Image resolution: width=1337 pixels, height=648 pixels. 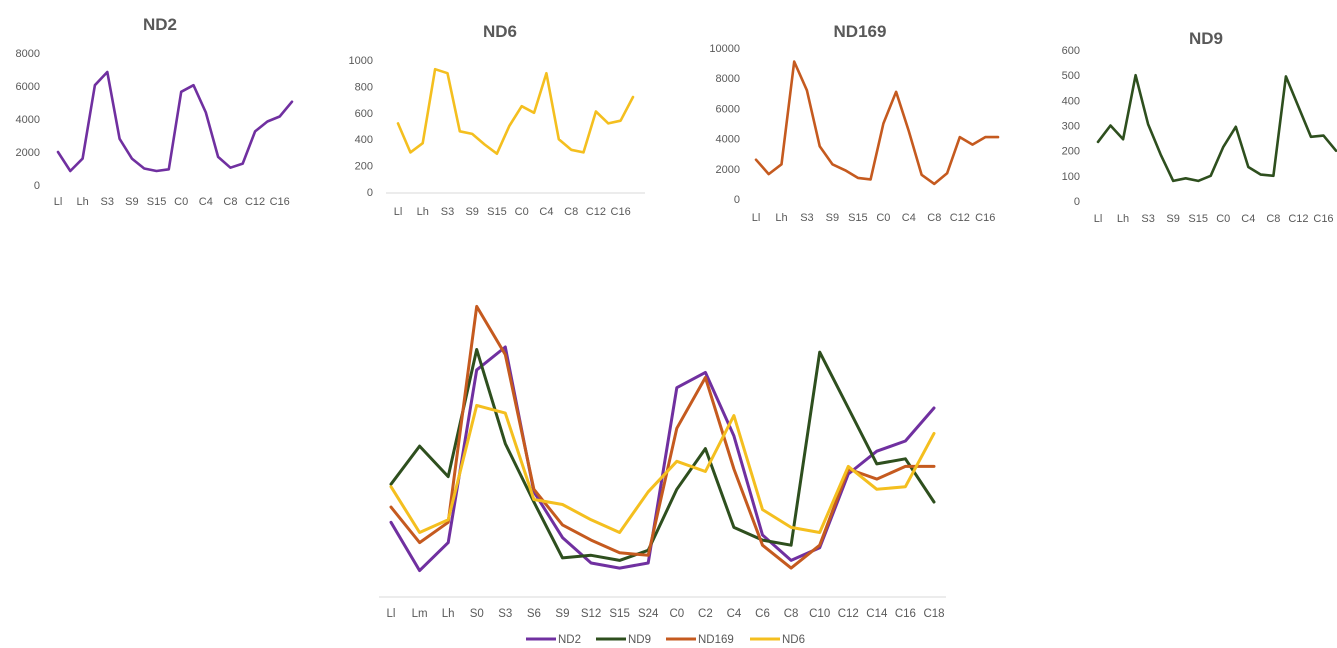 I want to click on chart-title: ND169, so click(x=860, y=31).